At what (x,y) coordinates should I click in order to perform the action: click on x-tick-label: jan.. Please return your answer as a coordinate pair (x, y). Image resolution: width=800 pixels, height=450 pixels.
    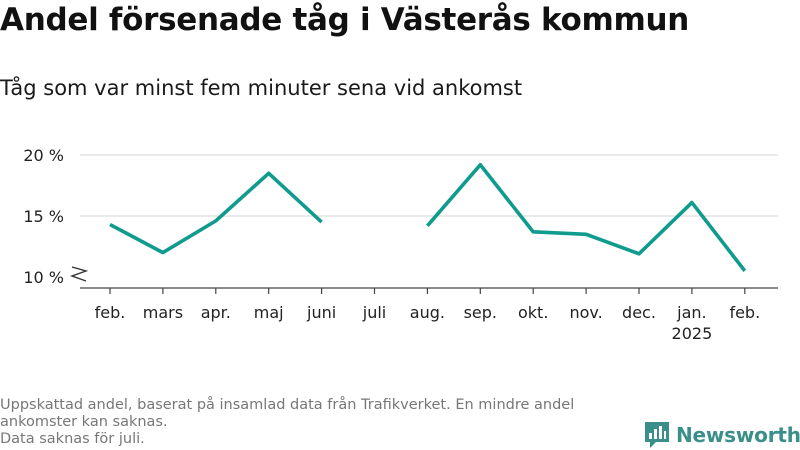
    Looking at the image, I should click on (691, 312).